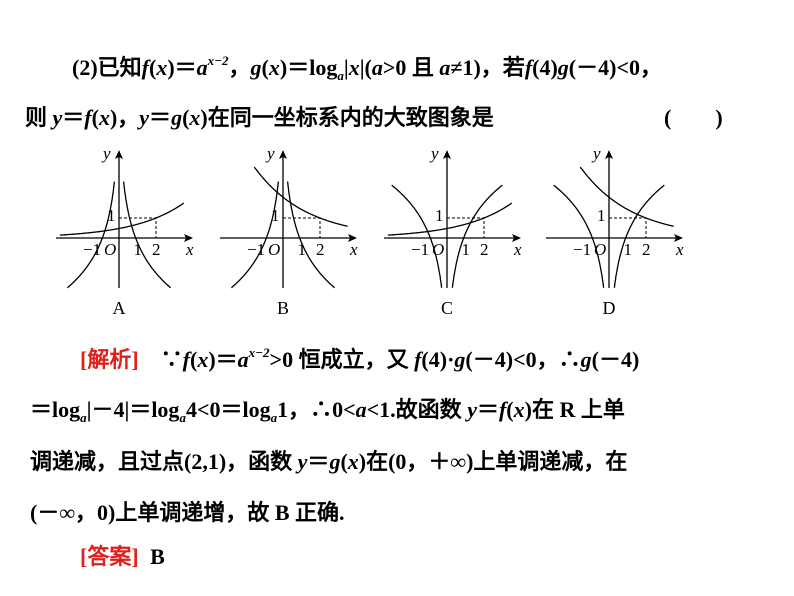 Image resolution: width=794 pixels, height=596 pixels. I want to click on answer-blank: ( ), so click(693, 117).